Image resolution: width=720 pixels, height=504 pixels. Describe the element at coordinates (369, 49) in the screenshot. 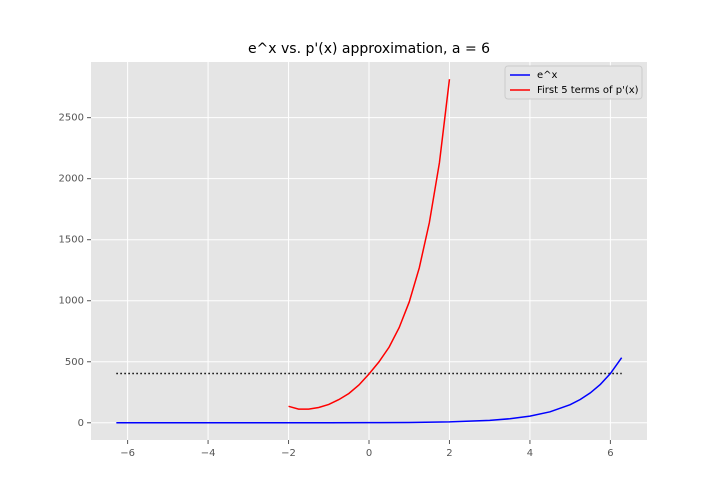

I see `chart-title: e^x vs. p'(x) approximation, a = 6` at that location.